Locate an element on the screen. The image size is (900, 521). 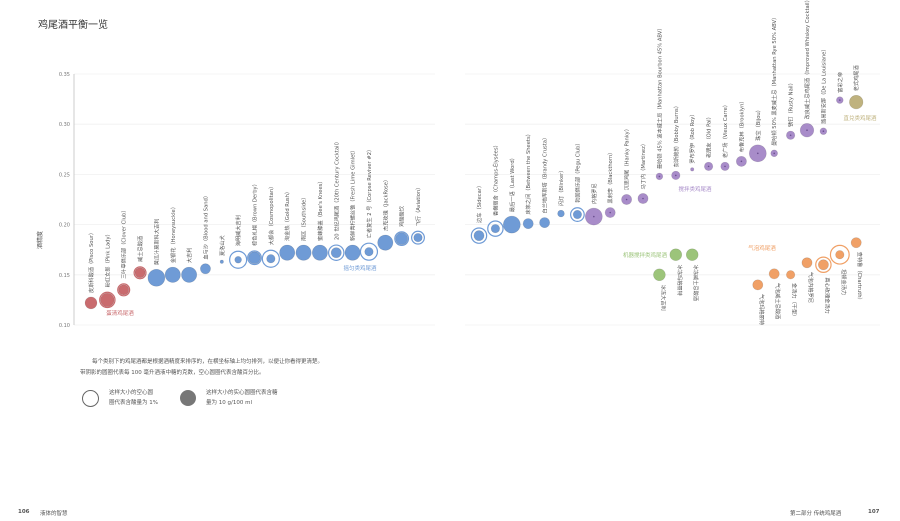
page-number-left: 106 is located at coordinates (24, 512).